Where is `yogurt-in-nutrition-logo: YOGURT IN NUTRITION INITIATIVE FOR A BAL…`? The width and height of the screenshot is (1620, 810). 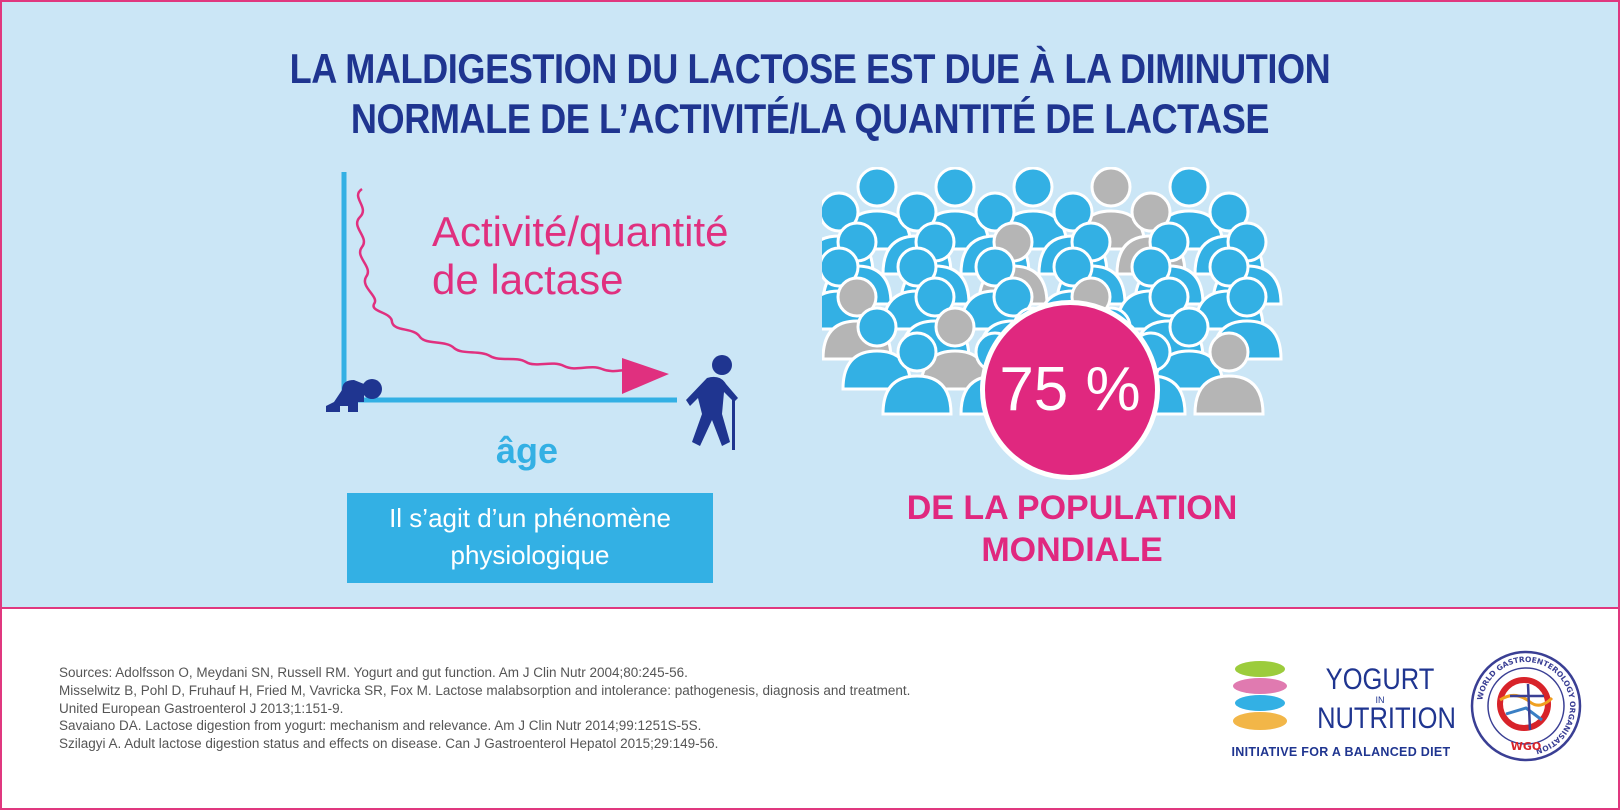 yogurt-in-nutrition-logo: YOGURT IN NUTRITION INITIATIVE FOR A BAL… is located at coordinates (1343, 709).